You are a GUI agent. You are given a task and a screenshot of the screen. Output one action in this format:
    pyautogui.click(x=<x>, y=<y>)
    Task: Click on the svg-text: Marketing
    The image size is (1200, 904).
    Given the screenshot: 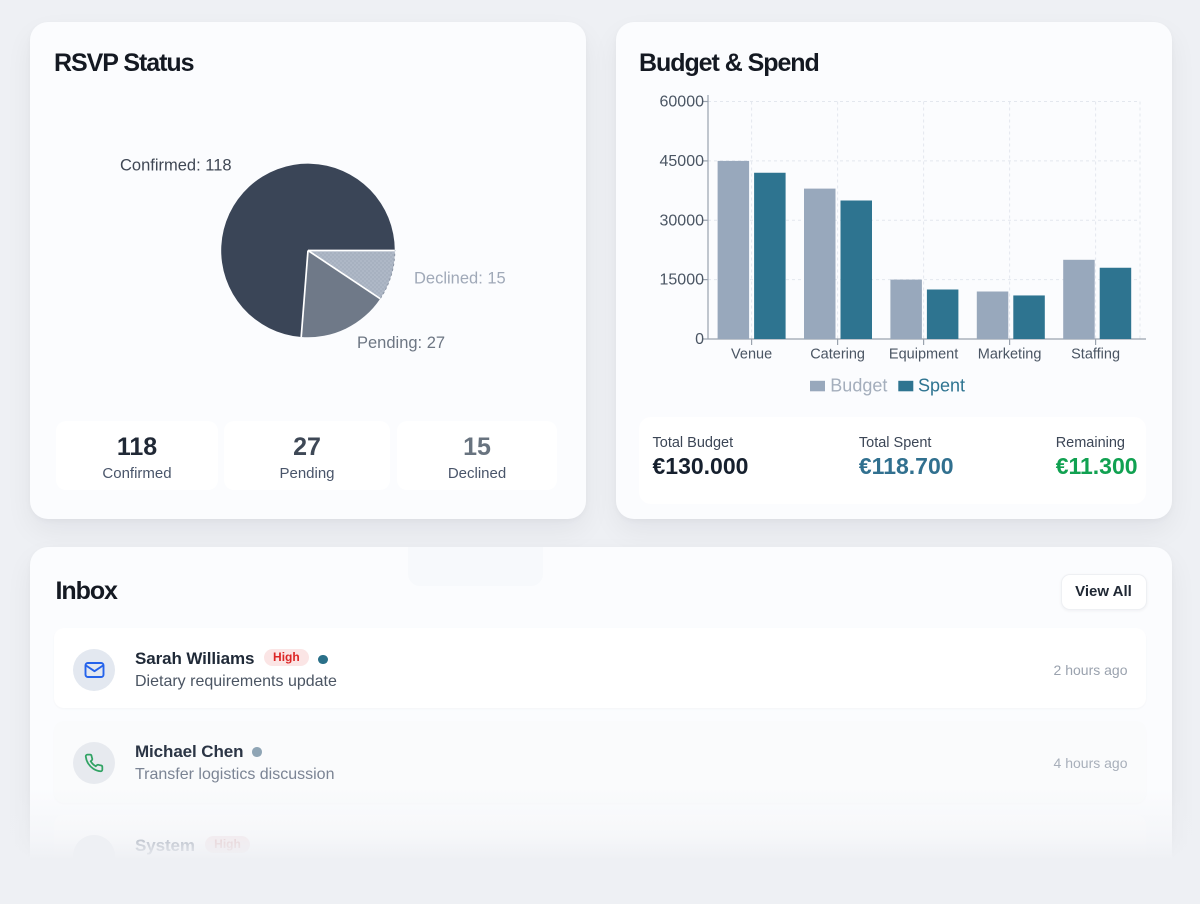 What is the action you would take?
    pyautogui.click(x=1010, y=355)
    